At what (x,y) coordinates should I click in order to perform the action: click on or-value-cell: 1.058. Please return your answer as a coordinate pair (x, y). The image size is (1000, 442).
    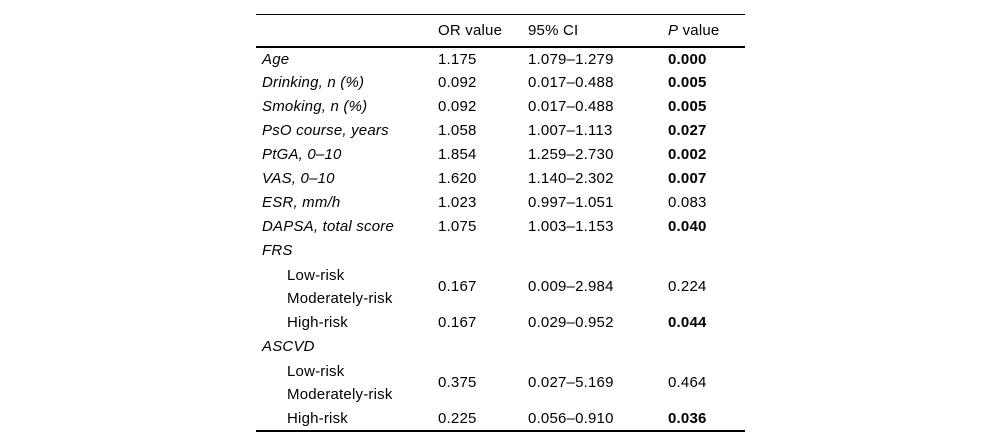
    Looking at the image, I should click on (457, 130).